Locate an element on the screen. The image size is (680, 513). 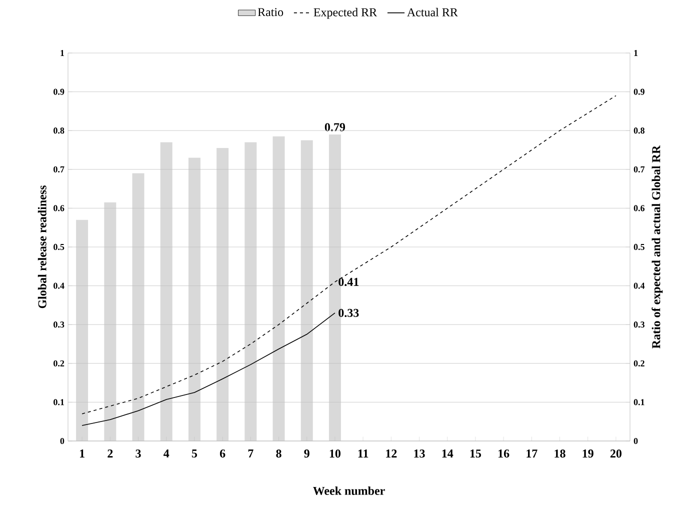
y-tick-label: 0.4 is located at coordinates (59, 285).